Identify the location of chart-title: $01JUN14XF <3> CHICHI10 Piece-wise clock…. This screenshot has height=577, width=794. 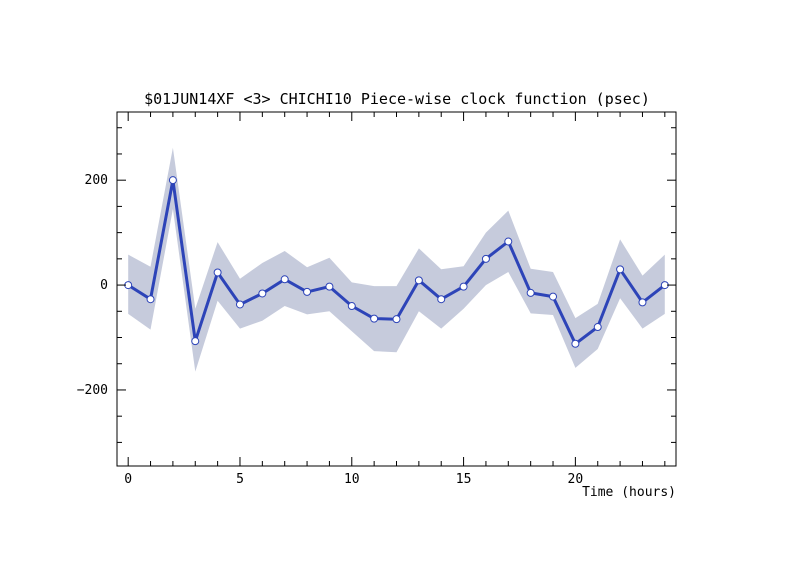
(397, 99).